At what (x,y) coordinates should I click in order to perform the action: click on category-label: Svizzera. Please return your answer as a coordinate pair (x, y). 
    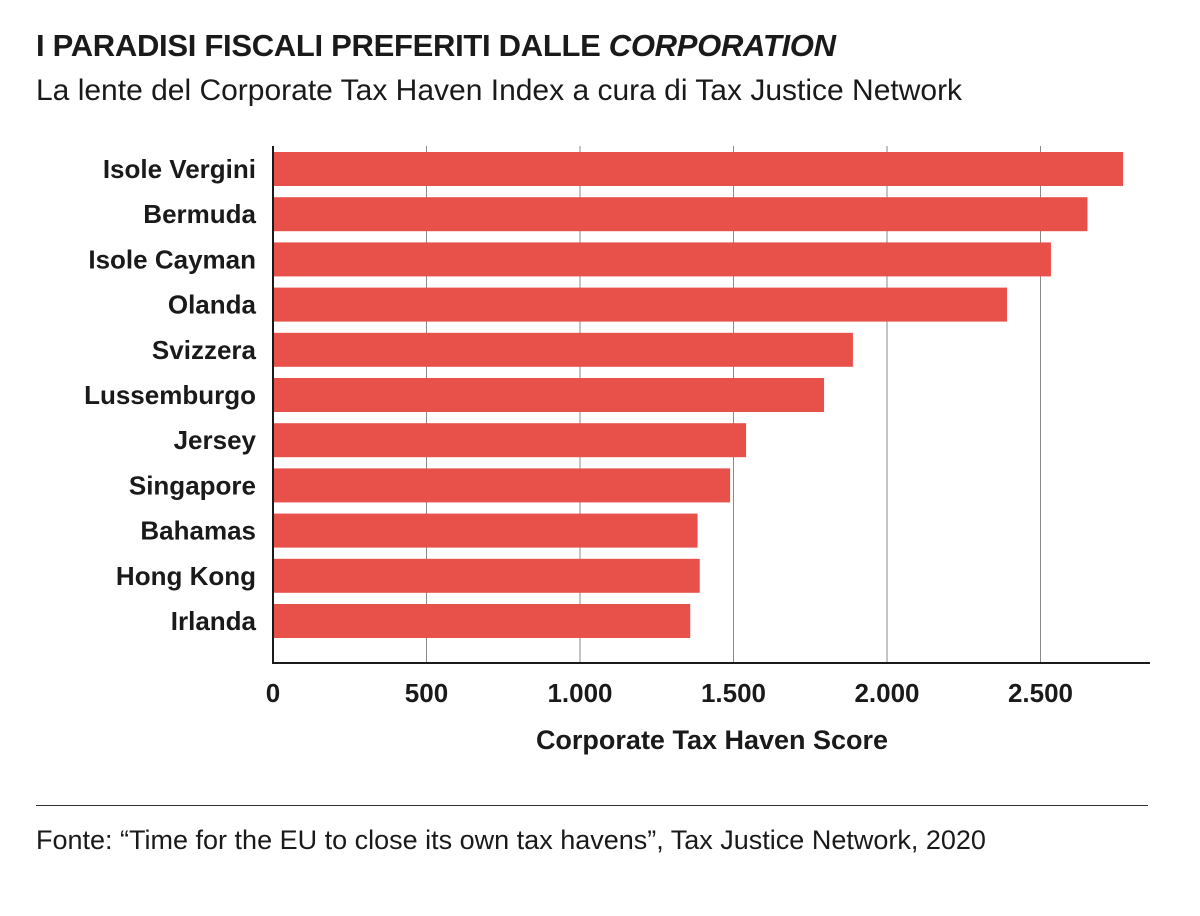
    Looking at the image, I should click on (204, 350).